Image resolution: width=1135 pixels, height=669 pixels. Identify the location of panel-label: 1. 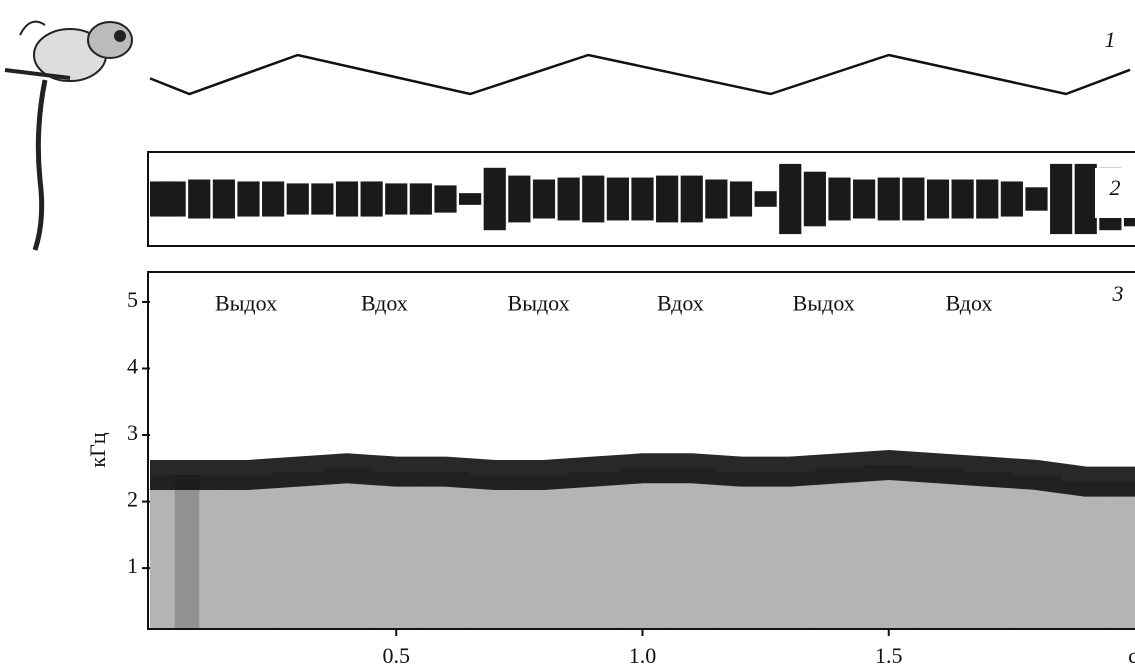
(1110, 39).